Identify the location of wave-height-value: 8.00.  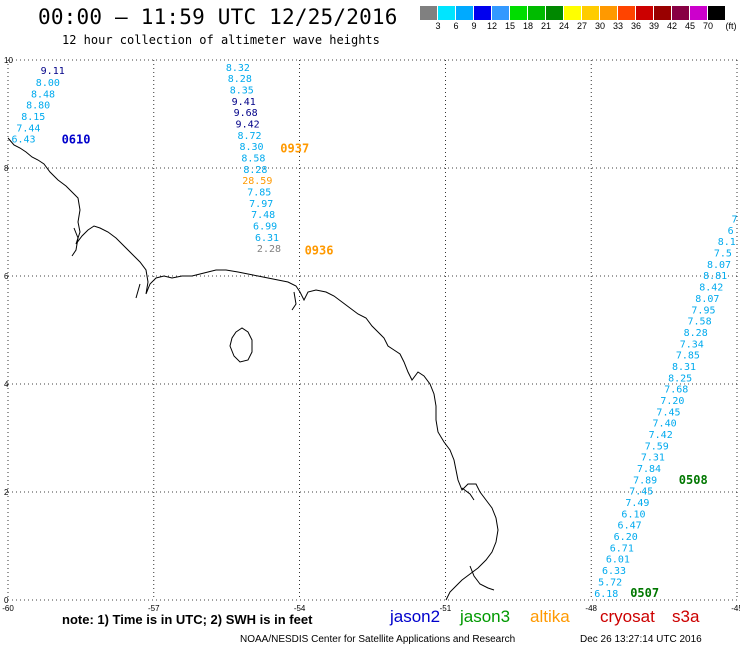
(48, 83).